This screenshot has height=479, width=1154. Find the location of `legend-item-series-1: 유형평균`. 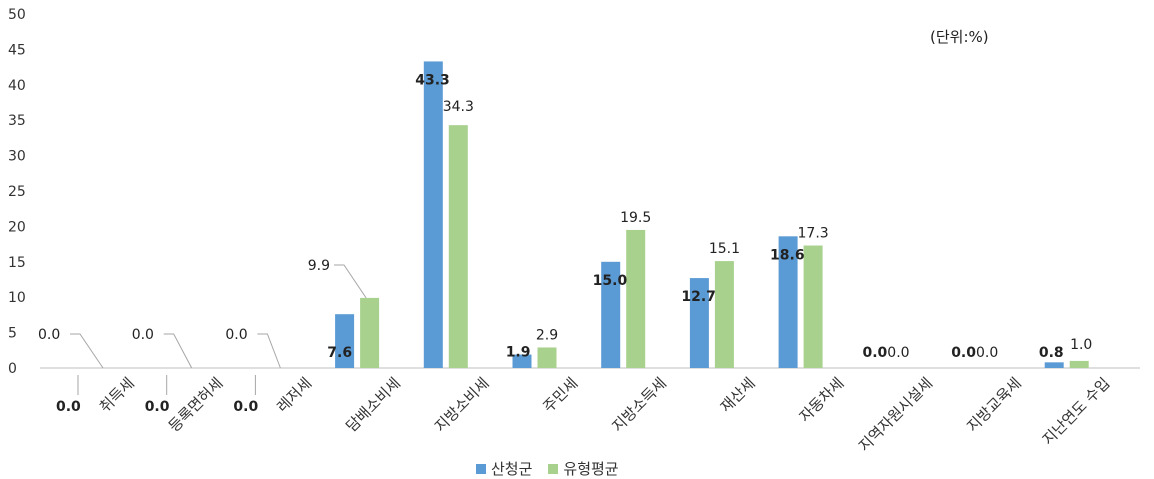

legend-item-series-1: 유형평균 is located at coordinates (583, 468).